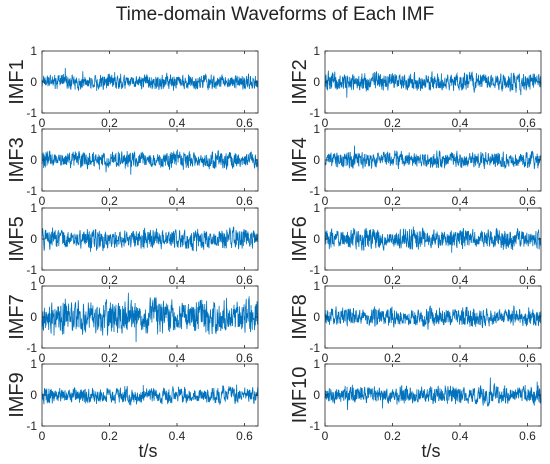  Describe the element at coordinates (17, 317) in the screenshot. I see `y-axis-label-imf7: IMF7` at that location.